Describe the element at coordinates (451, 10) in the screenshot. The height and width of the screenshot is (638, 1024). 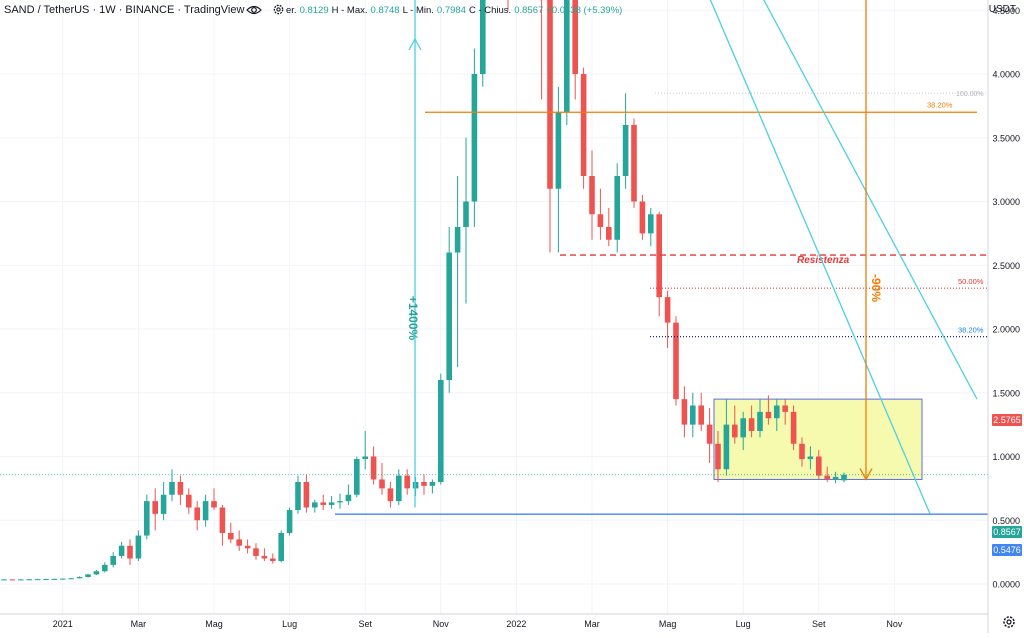
I see `low-value: 0.7984` at that location.